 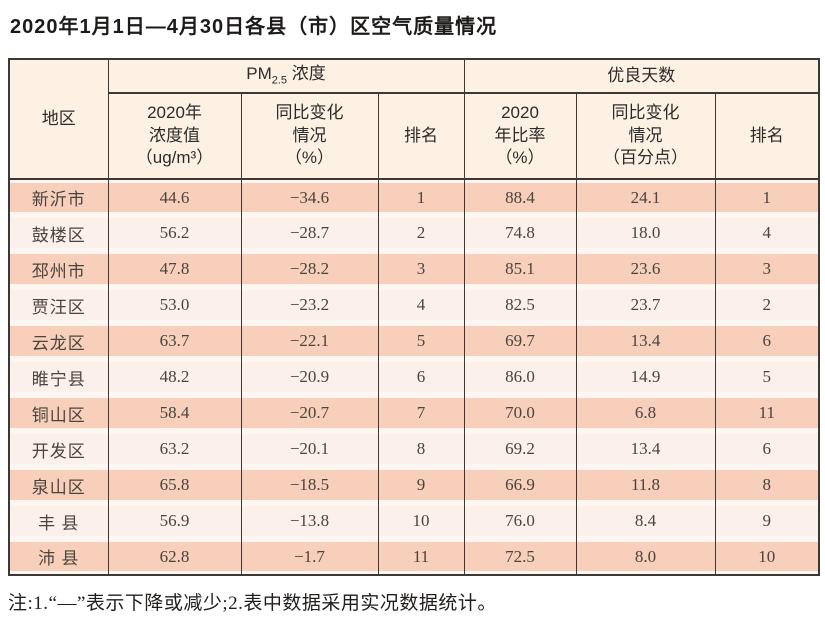 I want to click on value-cell: 23.7, so click(x=645, y=305).